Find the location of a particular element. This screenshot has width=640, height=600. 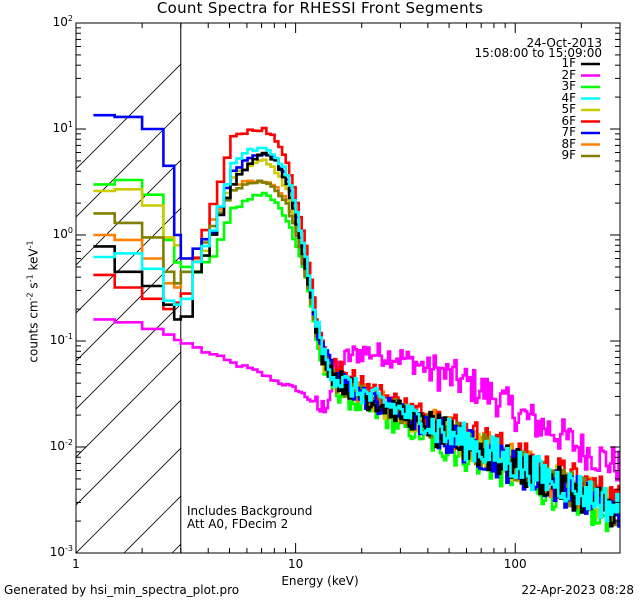

y-tick-label: 10⁻³ is located at coordinates (61, 551).